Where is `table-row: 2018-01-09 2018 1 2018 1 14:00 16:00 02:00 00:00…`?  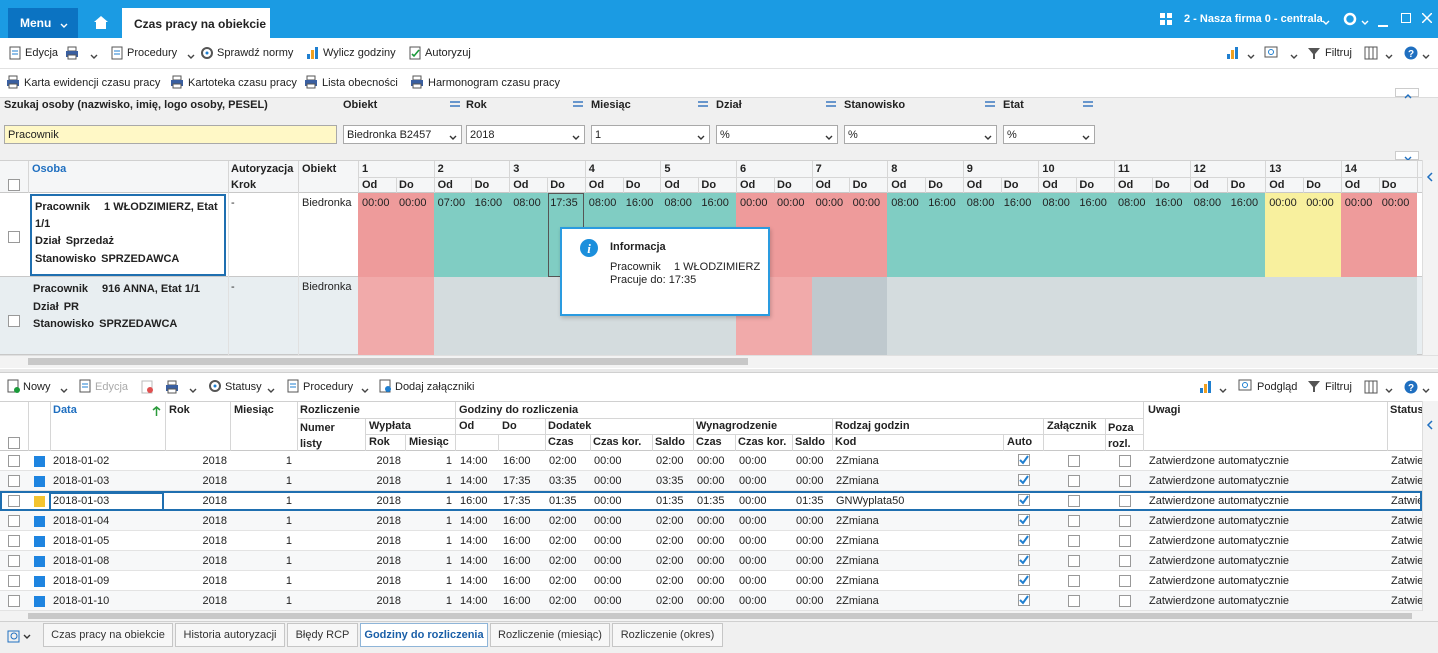 table-row: 2018-01-09 2018 1 2018 1 14:00 16:00 02:00 00:00… is located at coordinates (711, 581).